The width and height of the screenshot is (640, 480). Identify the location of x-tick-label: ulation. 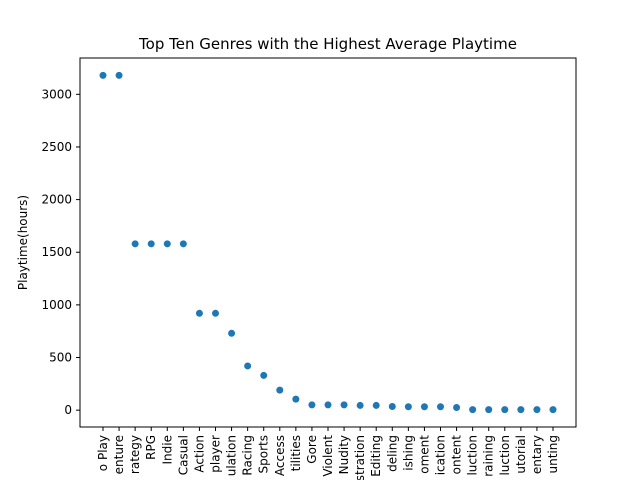
(232, 455).